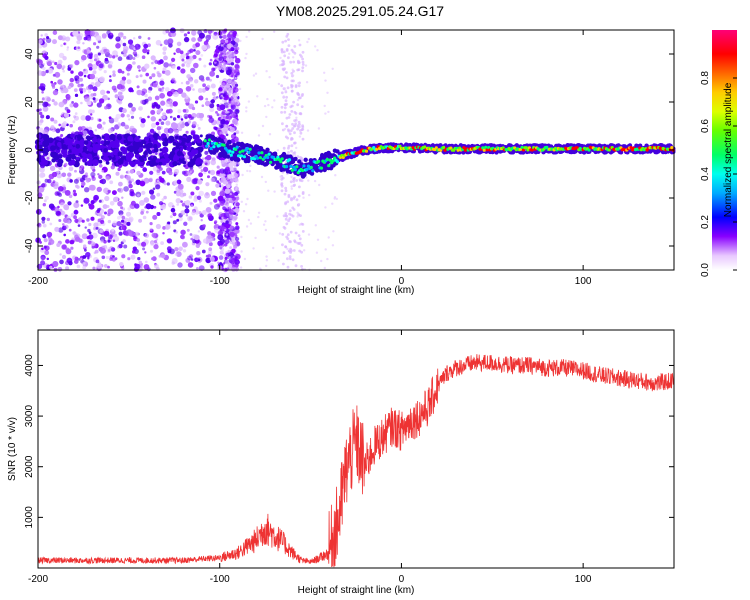 This screenshot has height=600, width=750. Describe the element at coordinates (402, 281) in the screenshot. I see `x-tick-label: 0` at that location.